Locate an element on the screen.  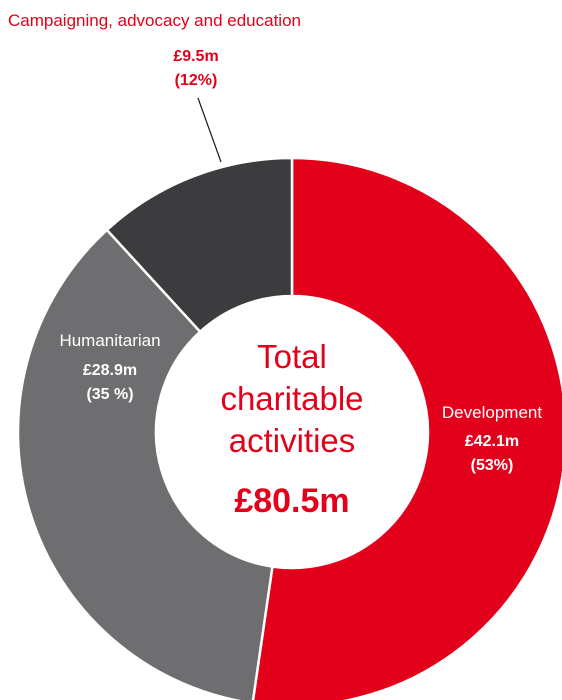
campaigning-leader-line is located at coordinates (209, 130).